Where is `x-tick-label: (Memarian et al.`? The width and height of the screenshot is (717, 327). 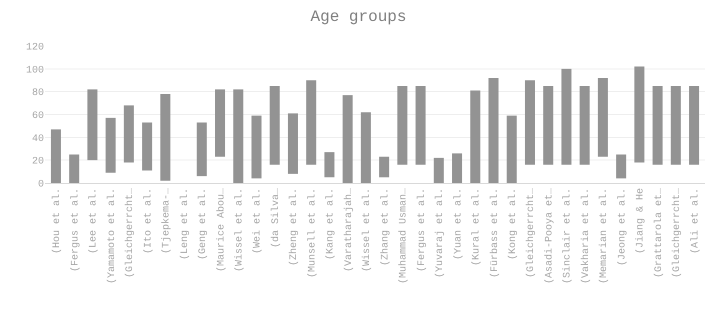 x-tick-label: (Memarian et al. is located at coordinates (604, 236).